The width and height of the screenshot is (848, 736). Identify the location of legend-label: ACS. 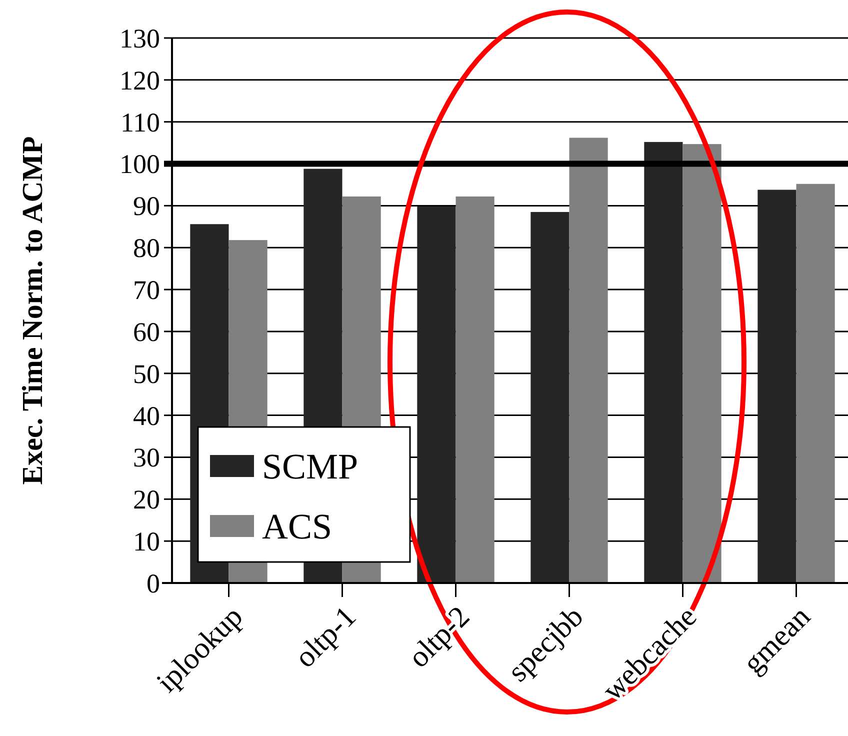
(297, 526).